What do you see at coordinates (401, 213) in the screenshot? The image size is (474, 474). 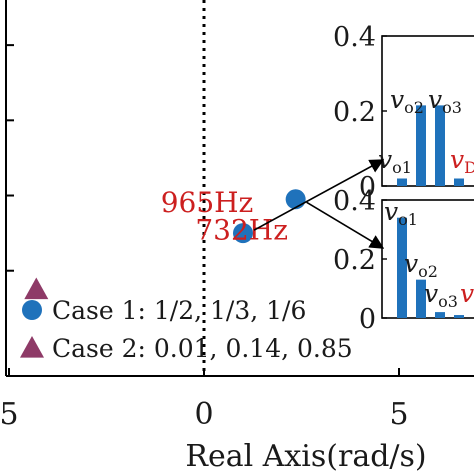 I see `inset-annotation: vo1` at bounding box center [401, 213].